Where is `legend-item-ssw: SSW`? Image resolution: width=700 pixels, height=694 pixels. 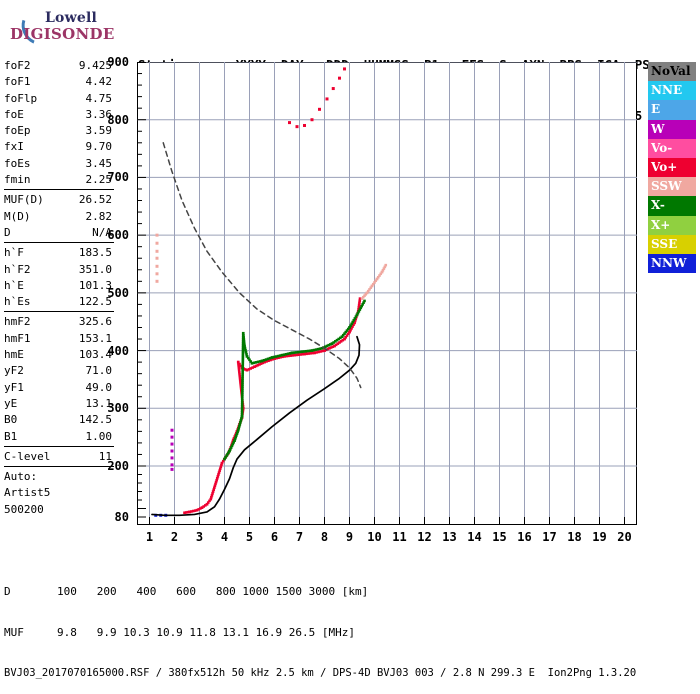
legend-item-ssw: SSW is located at coordinates (672, 187).